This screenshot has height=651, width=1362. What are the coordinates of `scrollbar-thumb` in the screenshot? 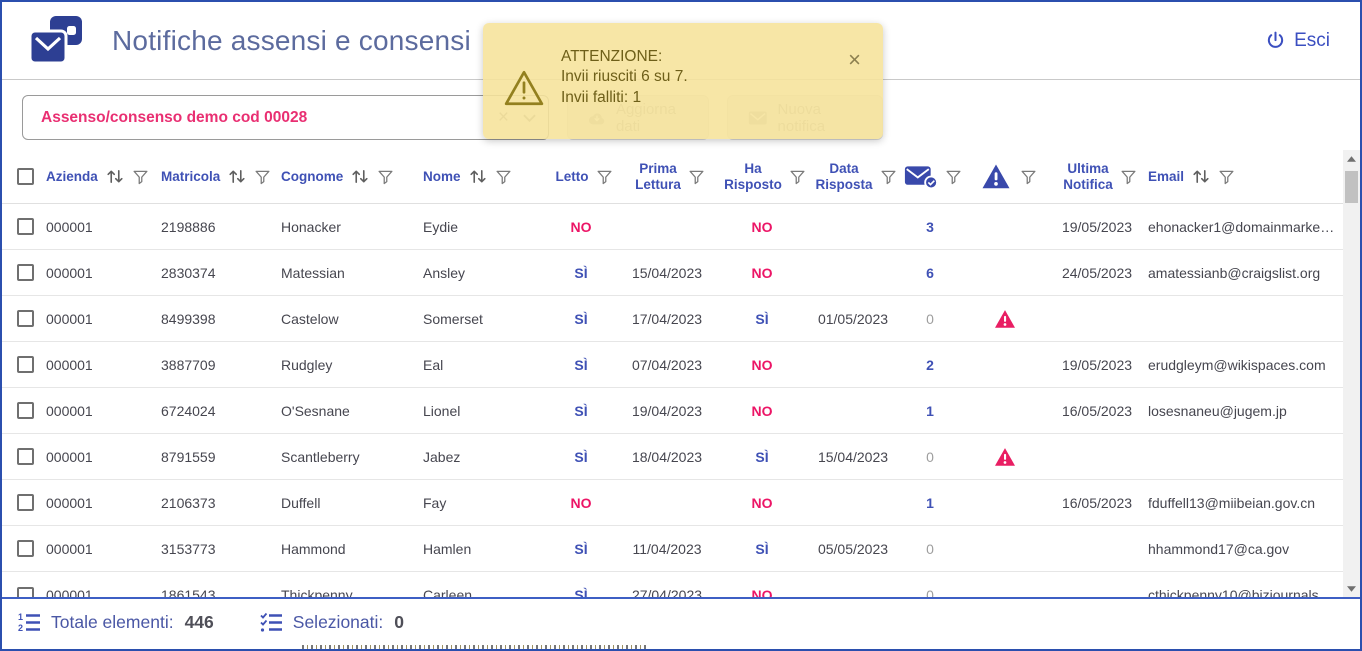 It's located at (1351, 187).